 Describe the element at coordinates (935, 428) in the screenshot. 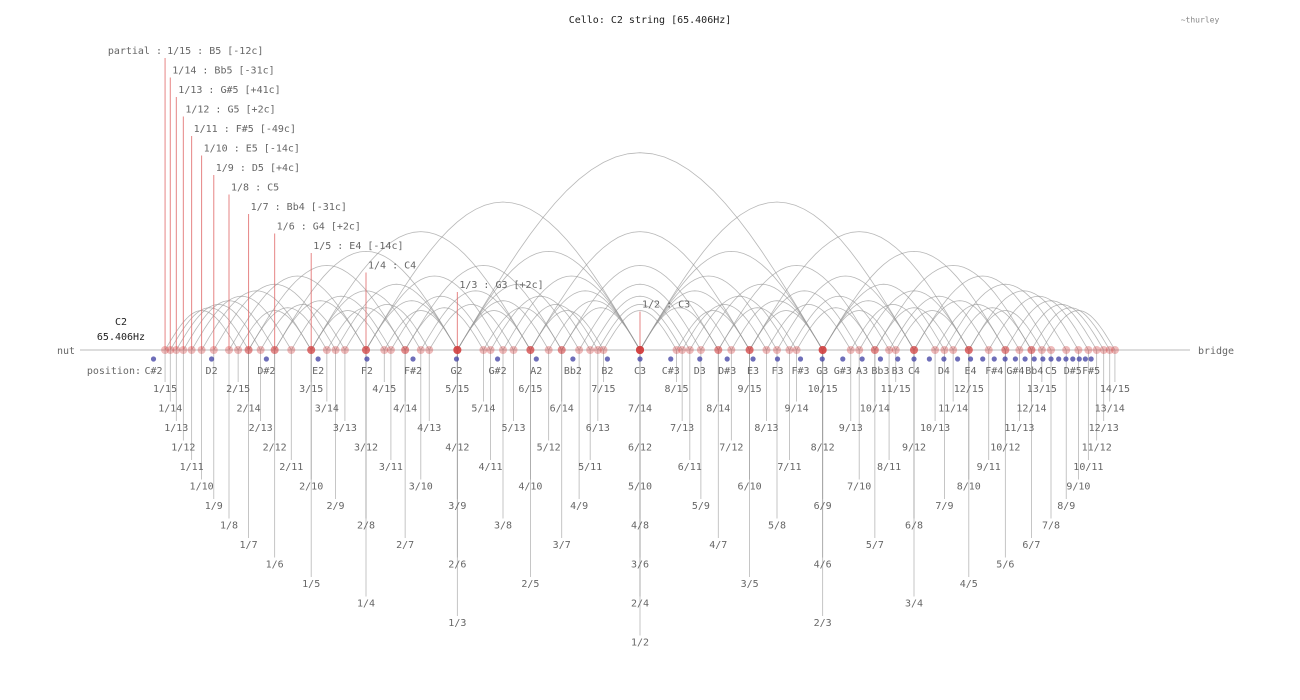

I see `fraction-label: 10/13` at that location.